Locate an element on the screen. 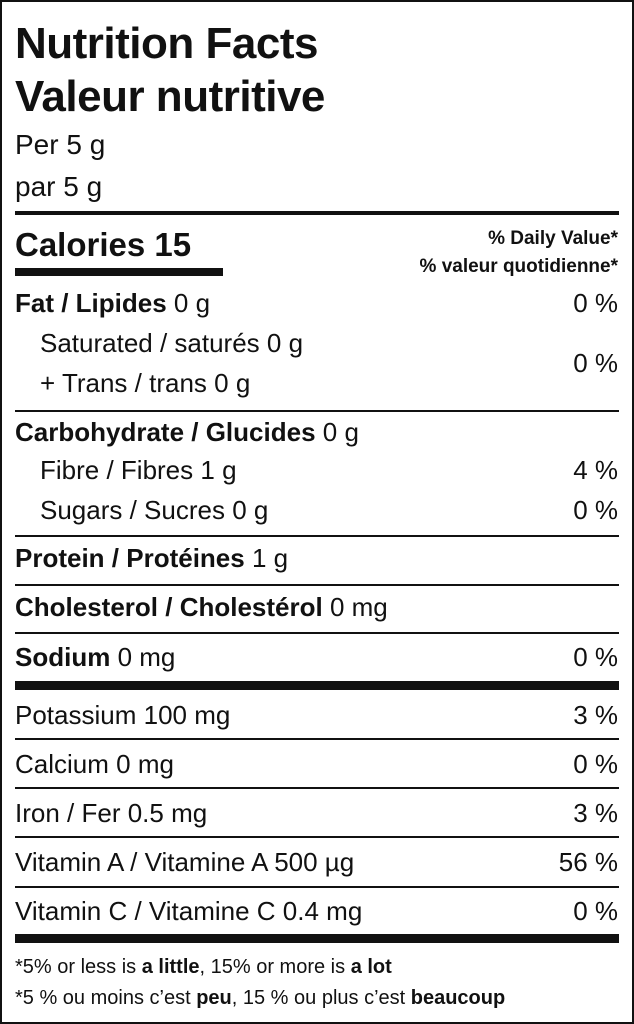 Image resolution: width=634 pixels, height=1024 pixels. potassium-dv: 3 % is located at coordinates (595, 715).